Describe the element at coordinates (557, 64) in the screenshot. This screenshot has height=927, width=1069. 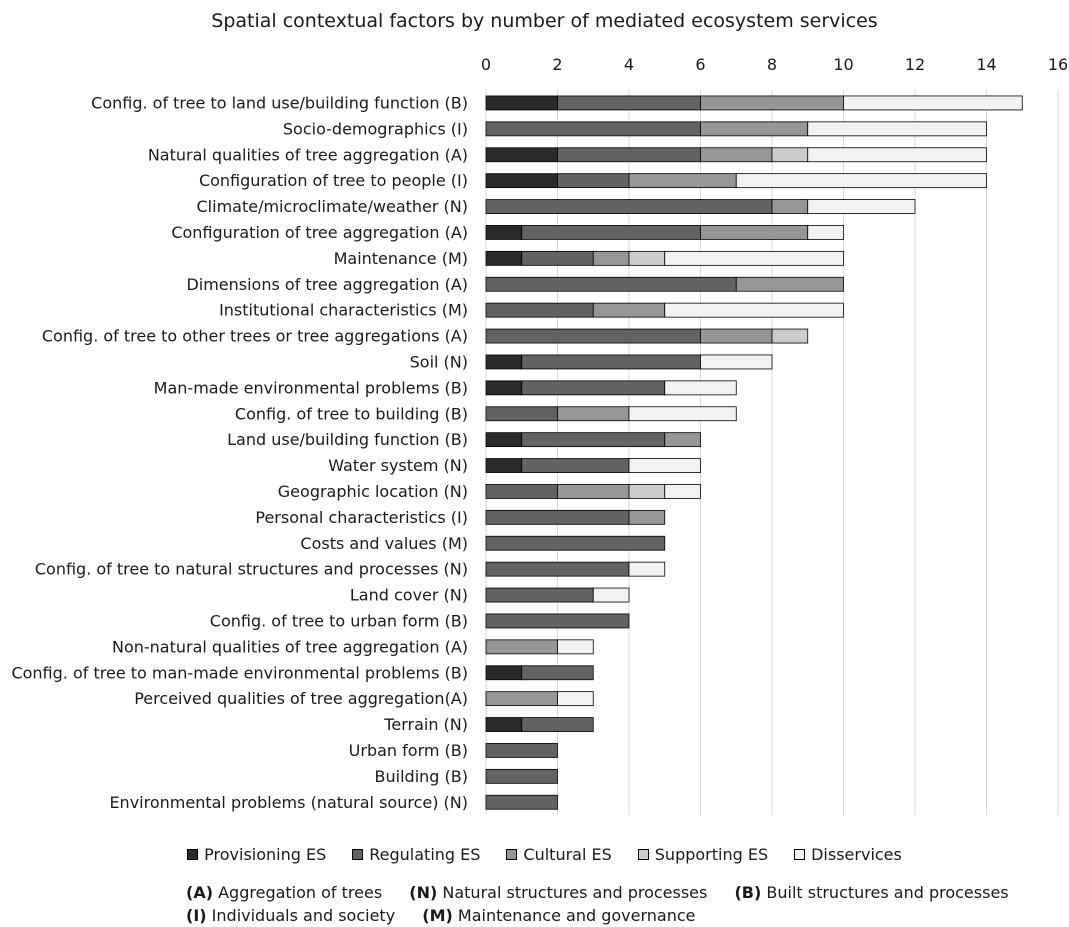
I see `x-tick-label: 2` at that location.